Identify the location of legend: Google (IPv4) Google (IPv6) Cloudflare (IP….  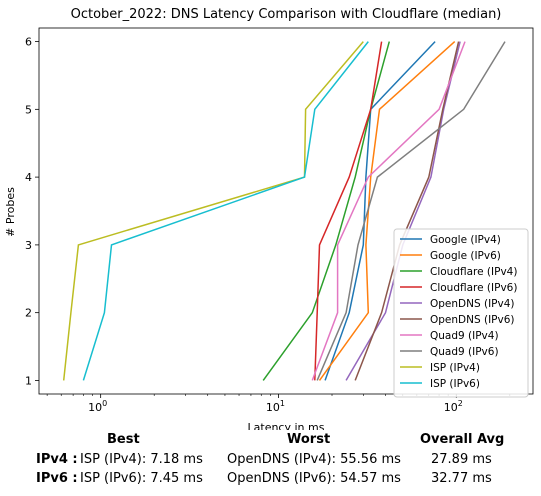
(461, 313).